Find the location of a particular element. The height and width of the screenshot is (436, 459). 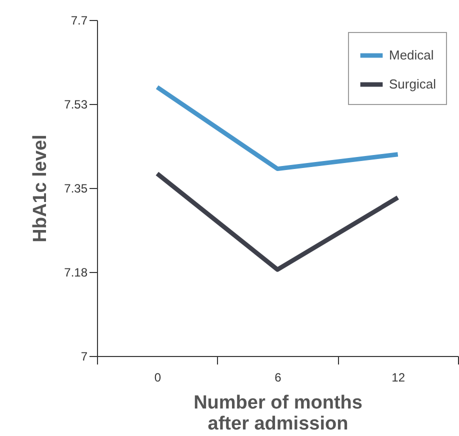

x-tick-label: 12 is located at coordinates (399, 377).